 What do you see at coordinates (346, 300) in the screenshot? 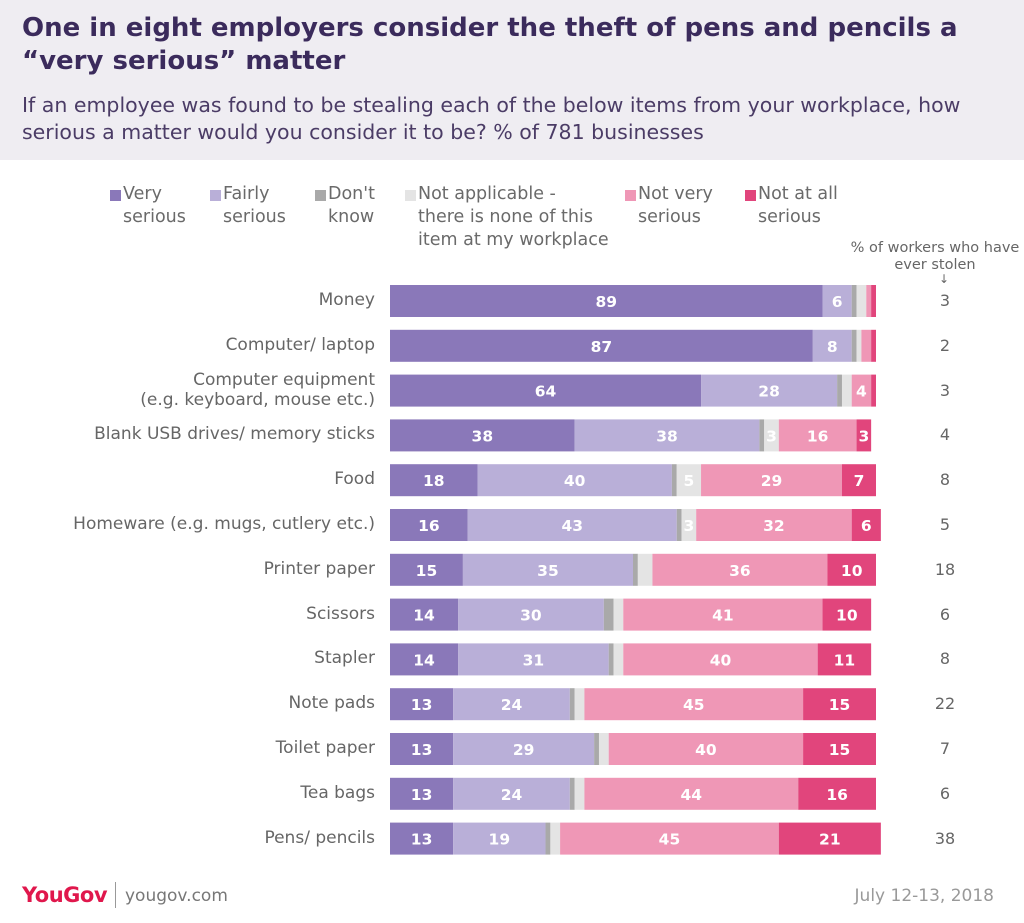
I see `category-label: Money` at bounding box center [346, 300].